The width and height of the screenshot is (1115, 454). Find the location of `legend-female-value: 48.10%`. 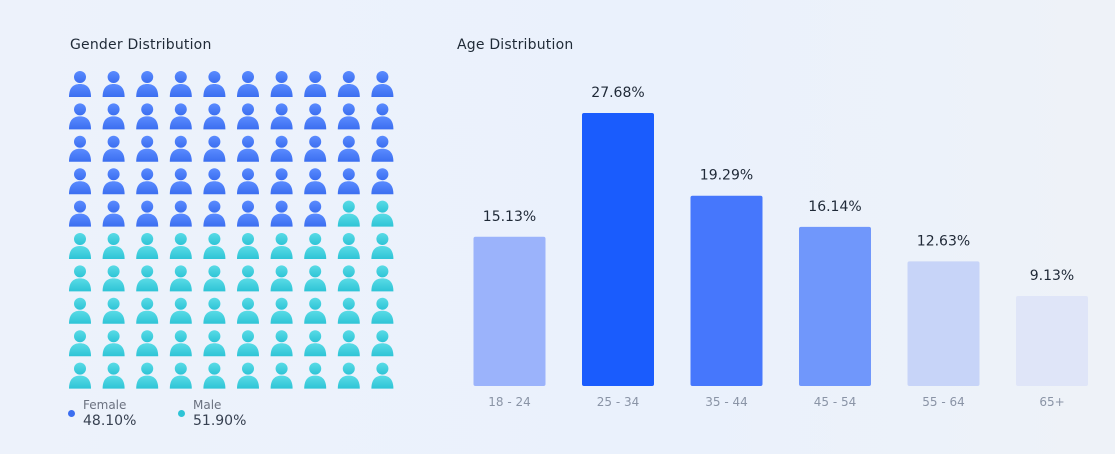

legend-female-value: 48.10% is located at coordinates (110, 421).